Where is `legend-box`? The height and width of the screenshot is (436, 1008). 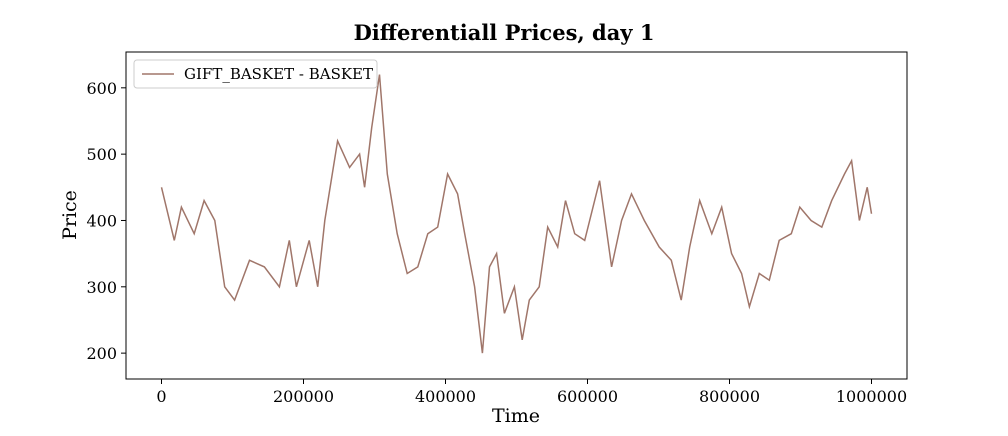 legend-box is located at coordinates (255, 74).